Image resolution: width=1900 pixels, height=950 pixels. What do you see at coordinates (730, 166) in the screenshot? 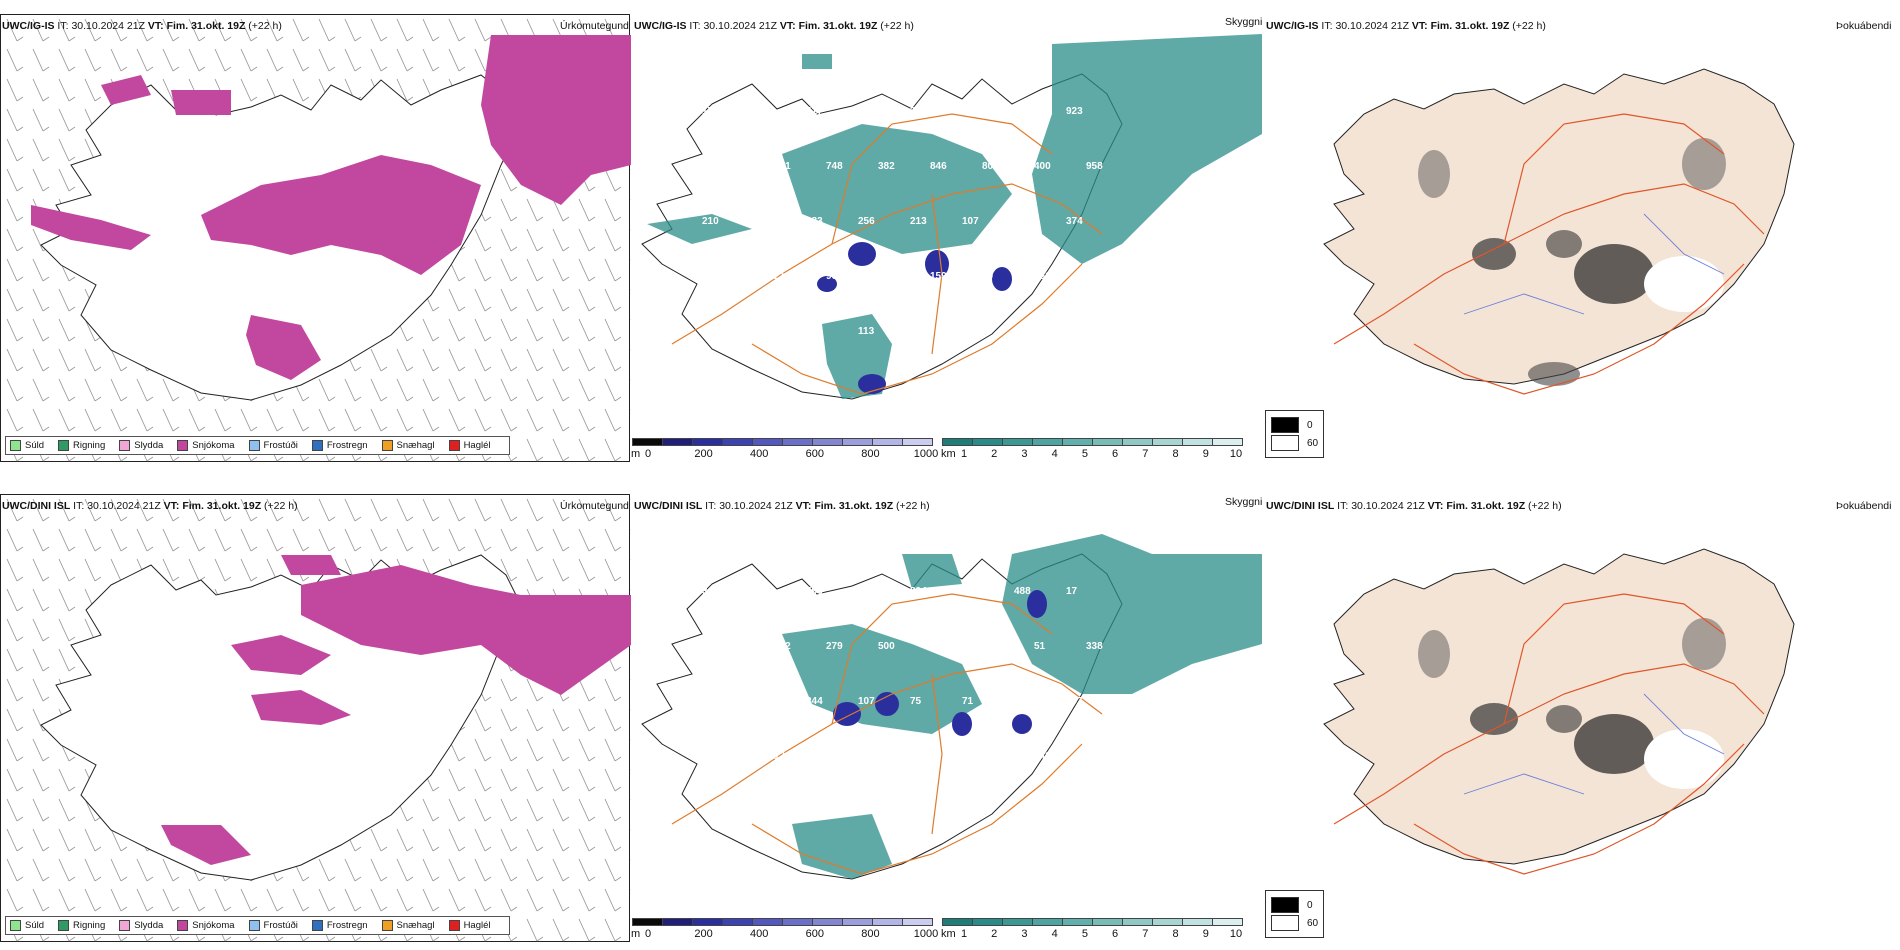
I see `cloud-base-label: 132` at bounding box center [730, 166].